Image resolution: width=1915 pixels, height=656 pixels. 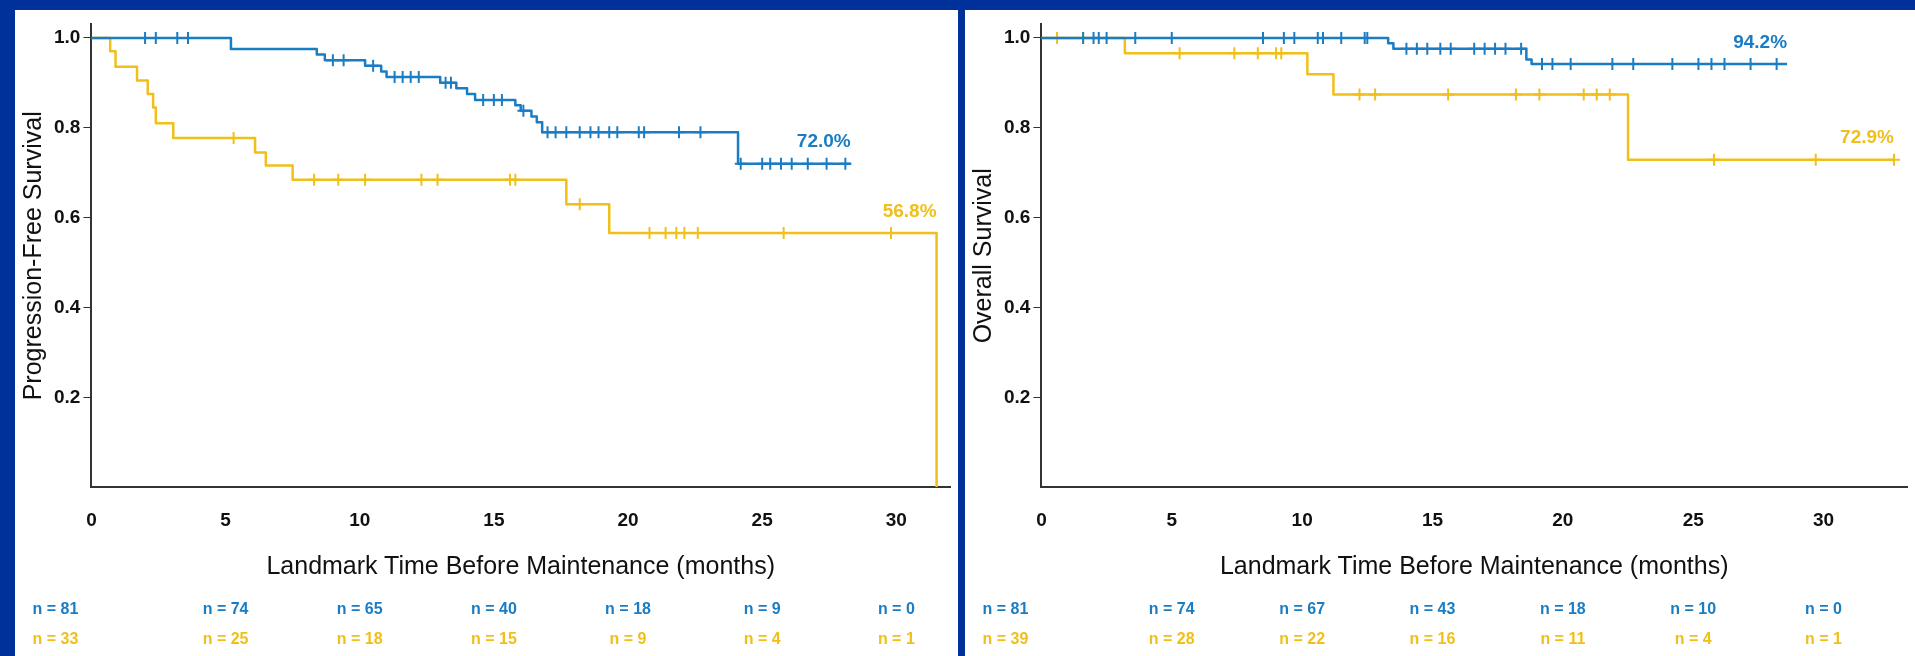 I want to click on y-axis-title: Progression-Free Survival, so click(x=31, y=256).